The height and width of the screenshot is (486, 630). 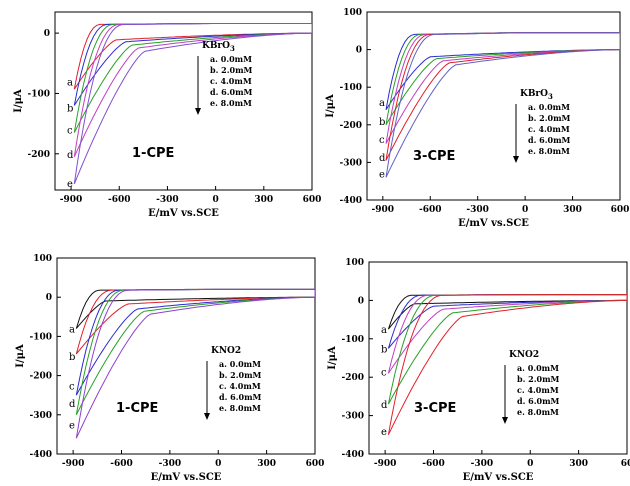 What do you see at coordinates (502, 88) in the screenshot?
I see `series-line-c` at bounding box center [502, 88].